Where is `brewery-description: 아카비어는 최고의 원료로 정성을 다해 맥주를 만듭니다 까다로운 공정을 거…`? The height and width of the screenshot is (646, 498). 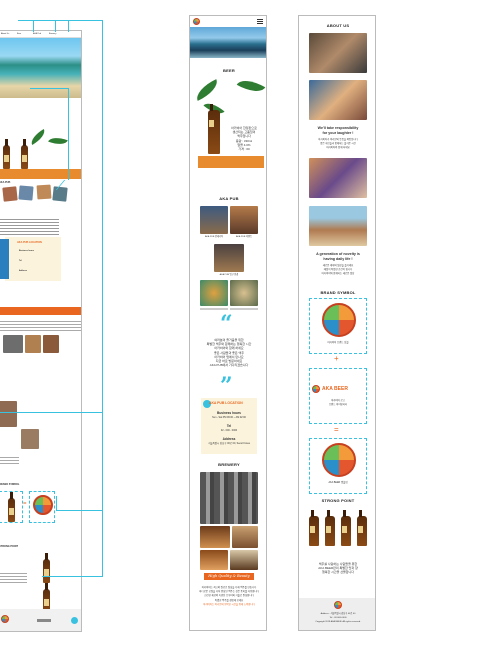
brewery-description: 아카비어는 최고의 원료로 정성을 다해 맥주를 만듭니다 까다로운 공정을 거… is located at coordinates (229, 596).